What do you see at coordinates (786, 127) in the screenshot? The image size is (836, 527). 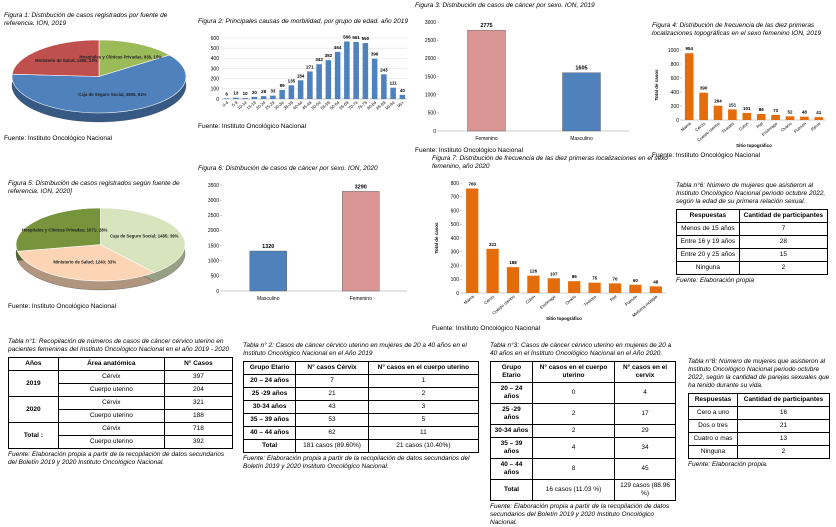 I see `x-tick-label: Ovario` at bounding box center [786, 127].